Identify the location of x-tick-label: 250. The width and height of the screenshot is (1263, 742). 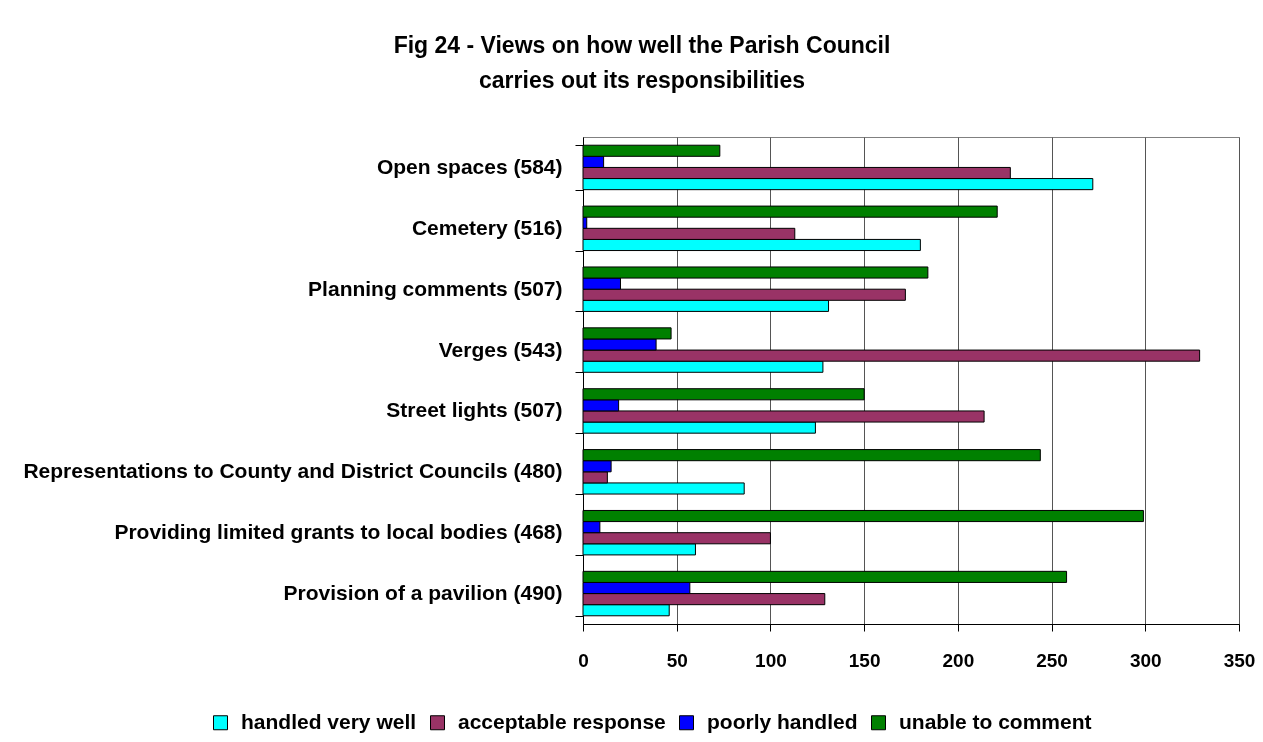
(1052, 660).